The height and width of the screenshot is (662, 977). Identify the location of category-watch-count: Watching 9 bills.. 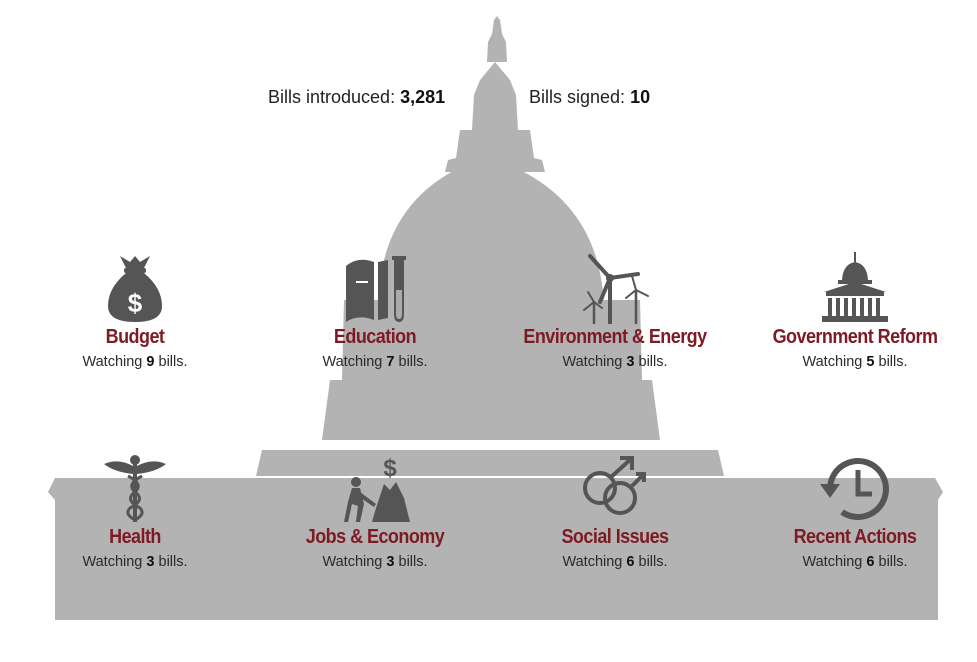
(135, 362).